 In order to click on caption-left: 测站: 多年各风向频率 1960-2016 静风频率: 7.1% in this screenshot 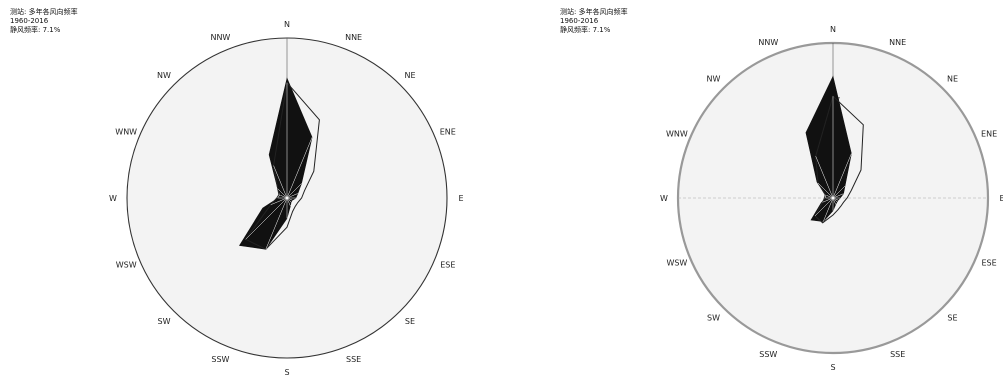, I will do `click(44, 21)`.